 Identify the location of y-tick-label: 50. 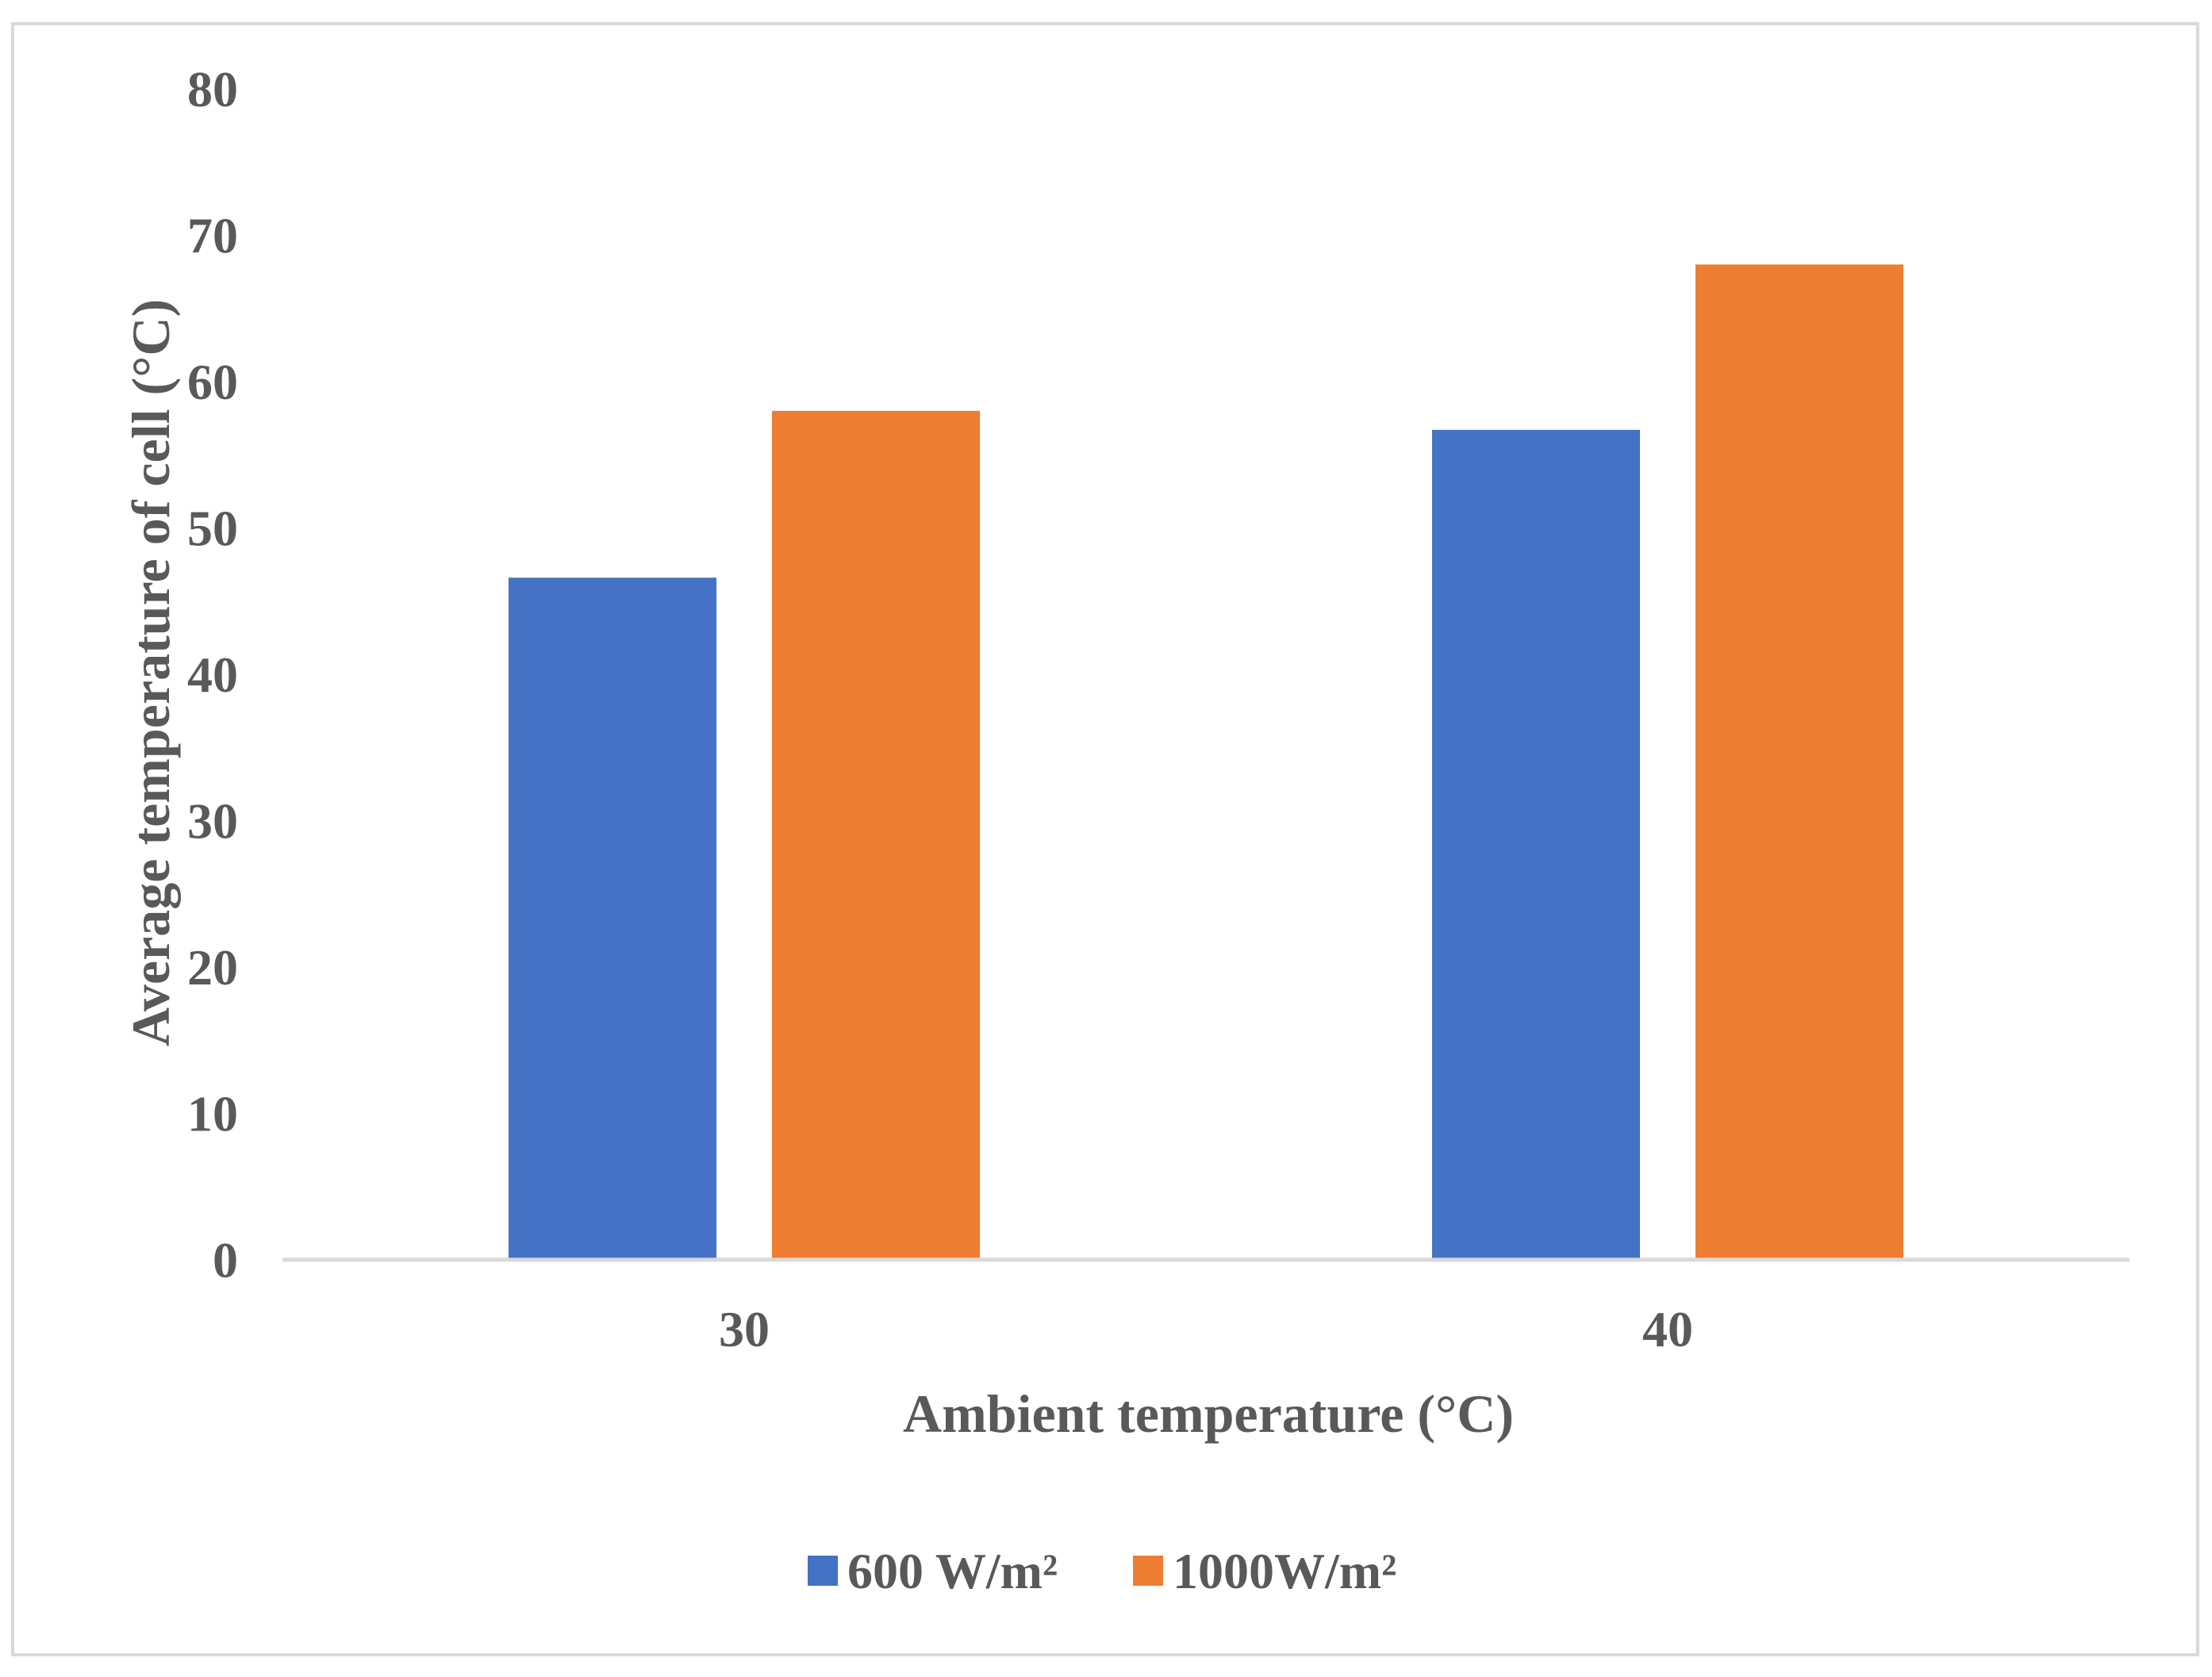
(213, 529).